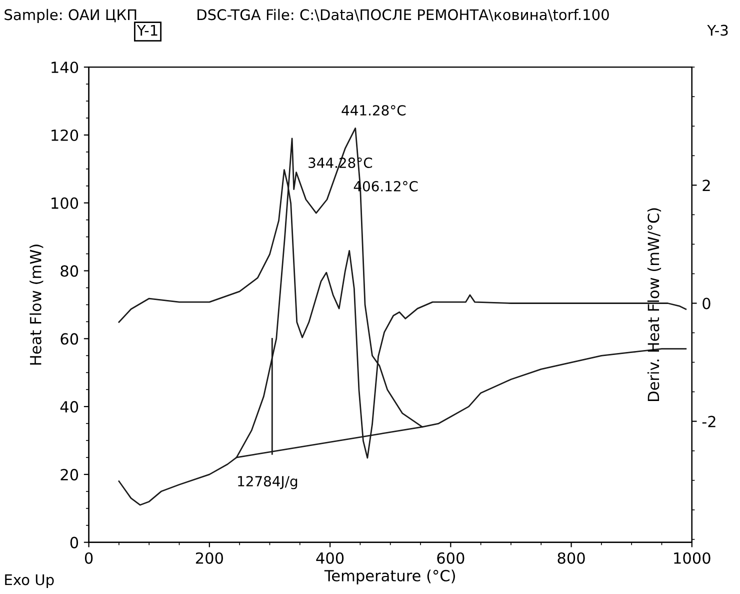 Image resolution: width=740 pixels, height=594 pixels. What do you see at coordinates (37, 304) in the screenshot?
I see `y-axis-title: Heat Flow (mW)` at bounding box center [37, 304].